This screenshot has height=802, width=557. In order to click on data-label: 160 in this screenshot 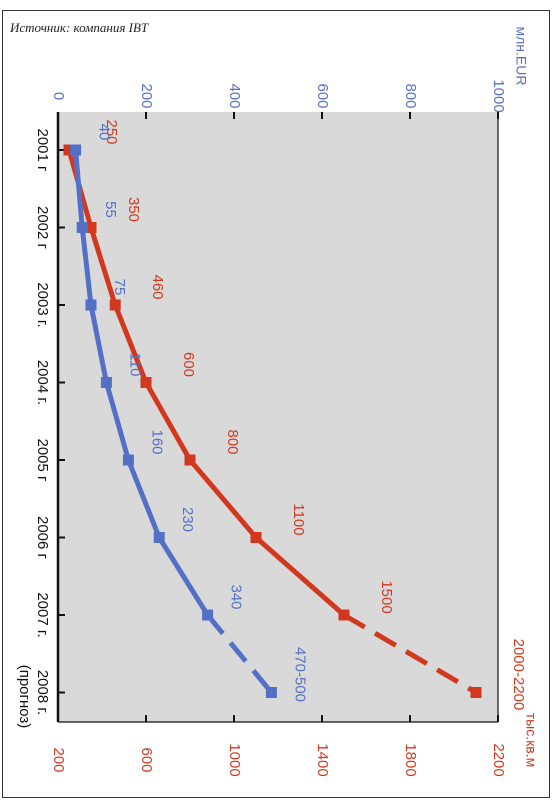, I will do `click(156, 441)`.